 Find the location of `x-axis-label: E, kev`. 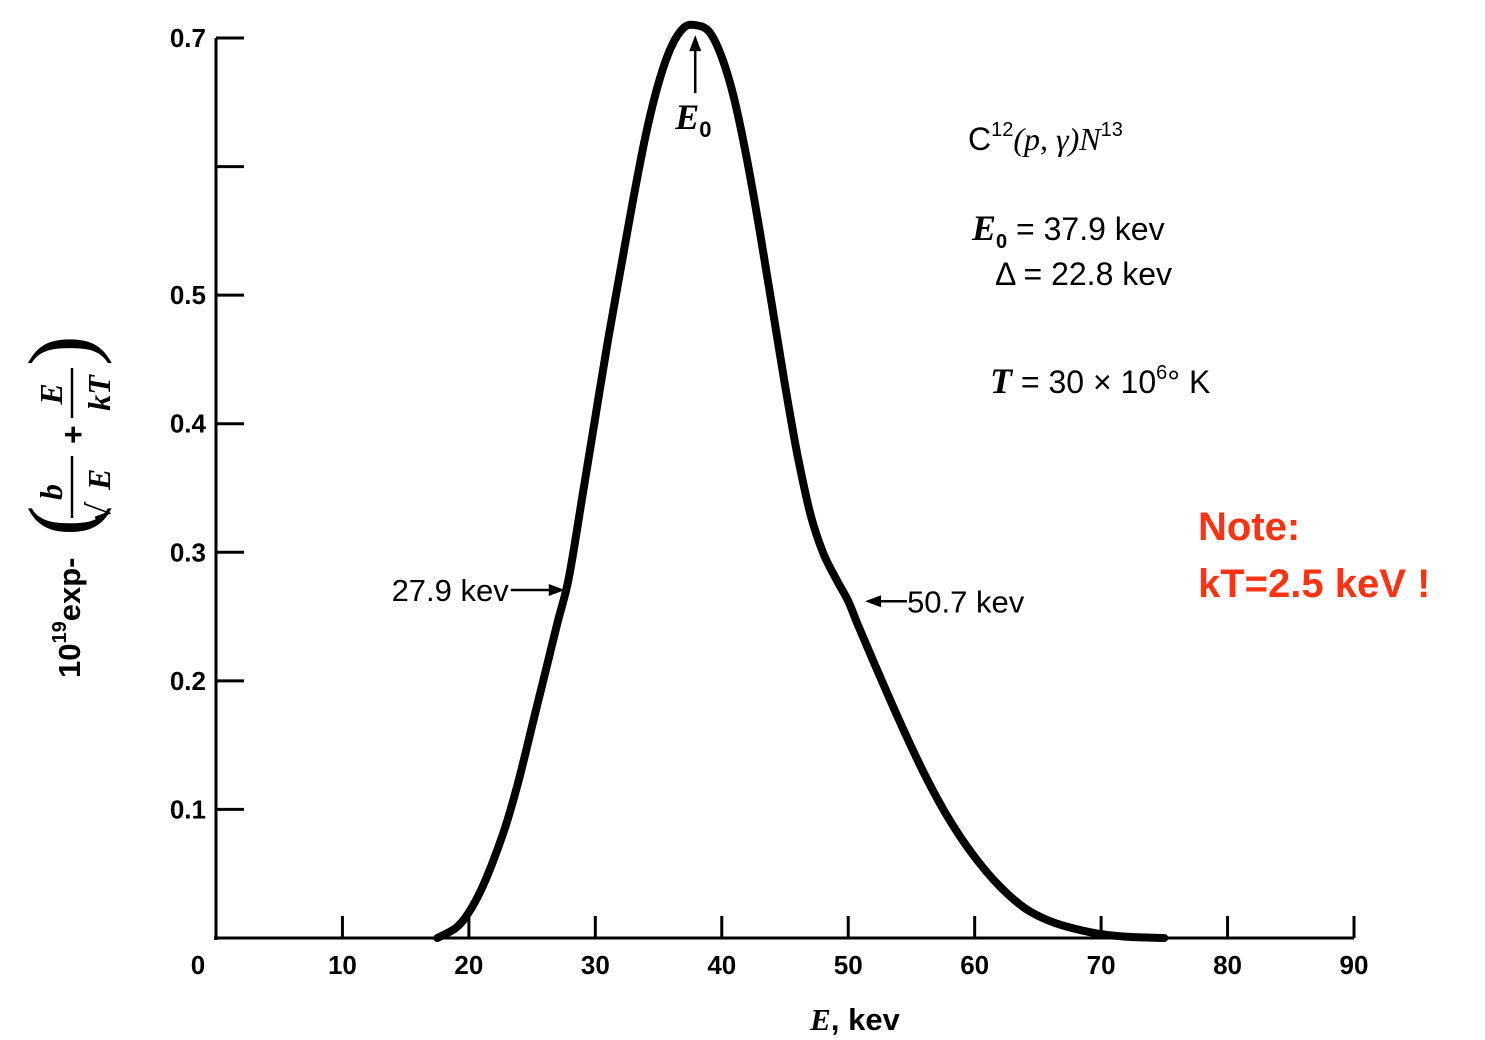

x-axis-label: E, kev is located at coordinates (854, 1019).